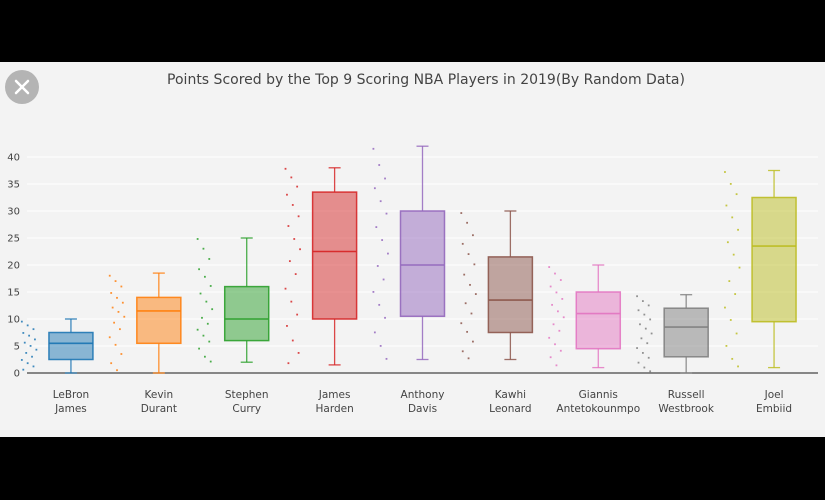 This screenshot has width=825, height=500. I want to click on y-tick-label: 35, so click(13, 185).